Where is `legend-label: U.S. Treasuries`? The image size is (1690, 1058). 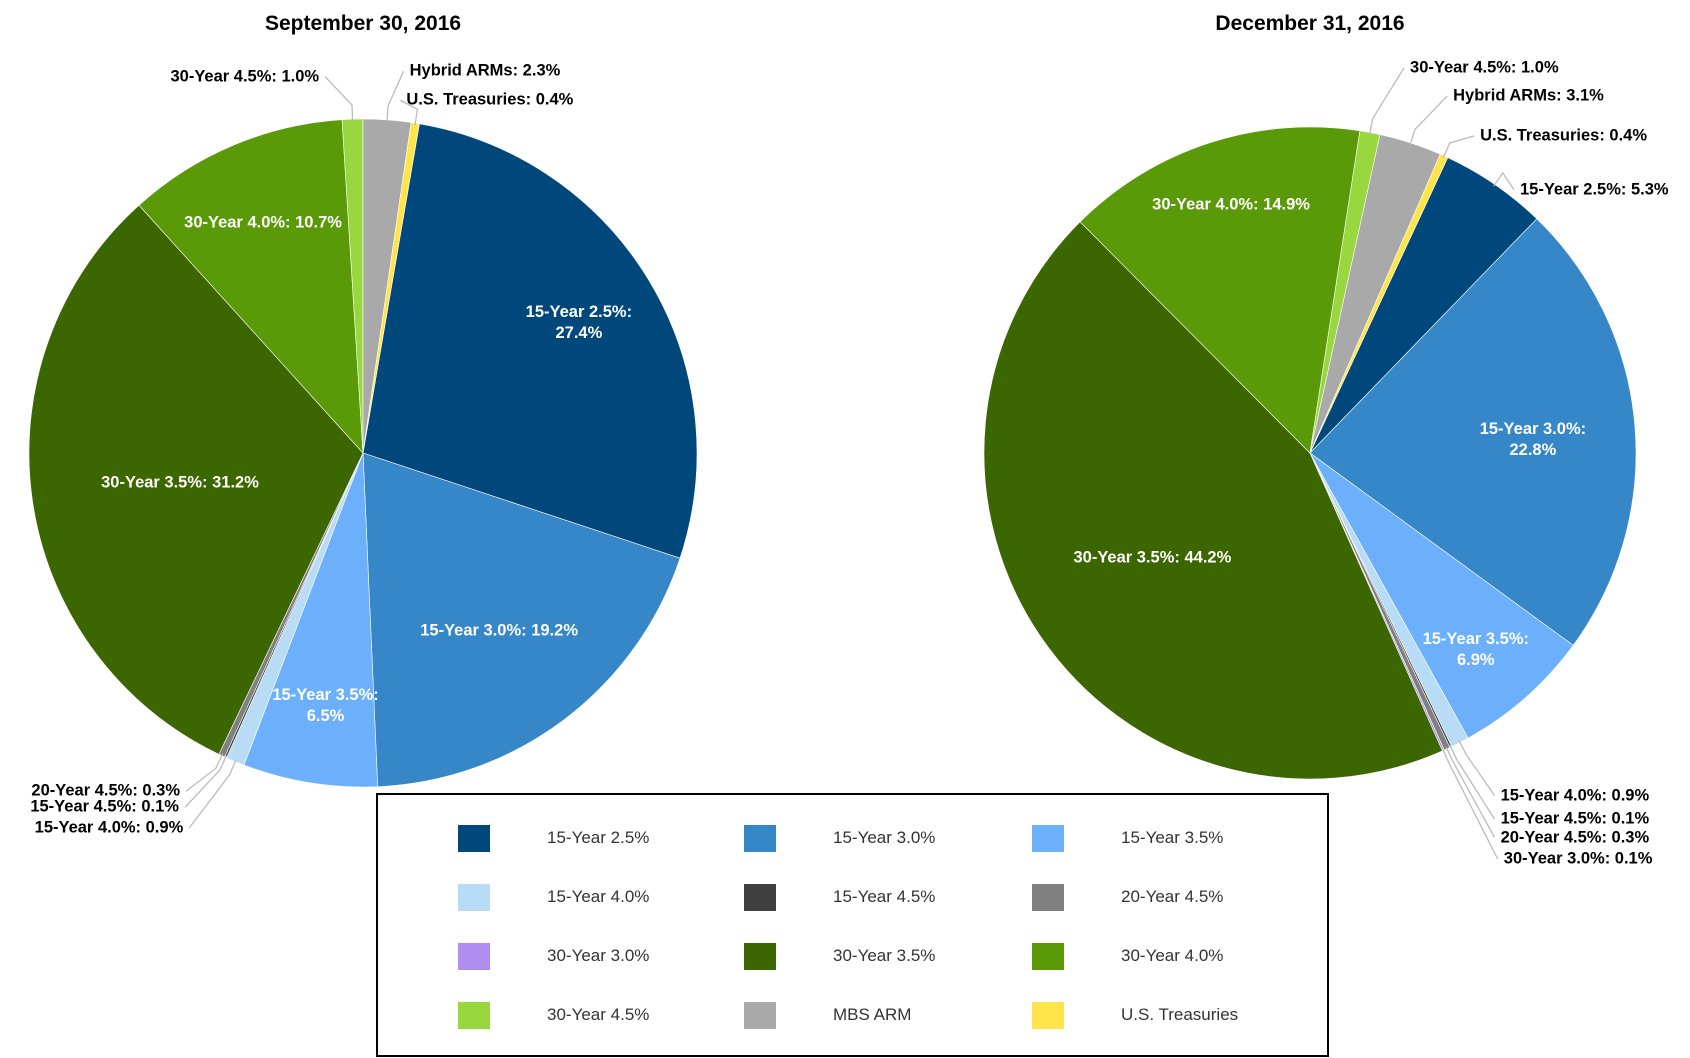 legend-label: U.S. Treasuries is located at coordinates (1180, 1014).